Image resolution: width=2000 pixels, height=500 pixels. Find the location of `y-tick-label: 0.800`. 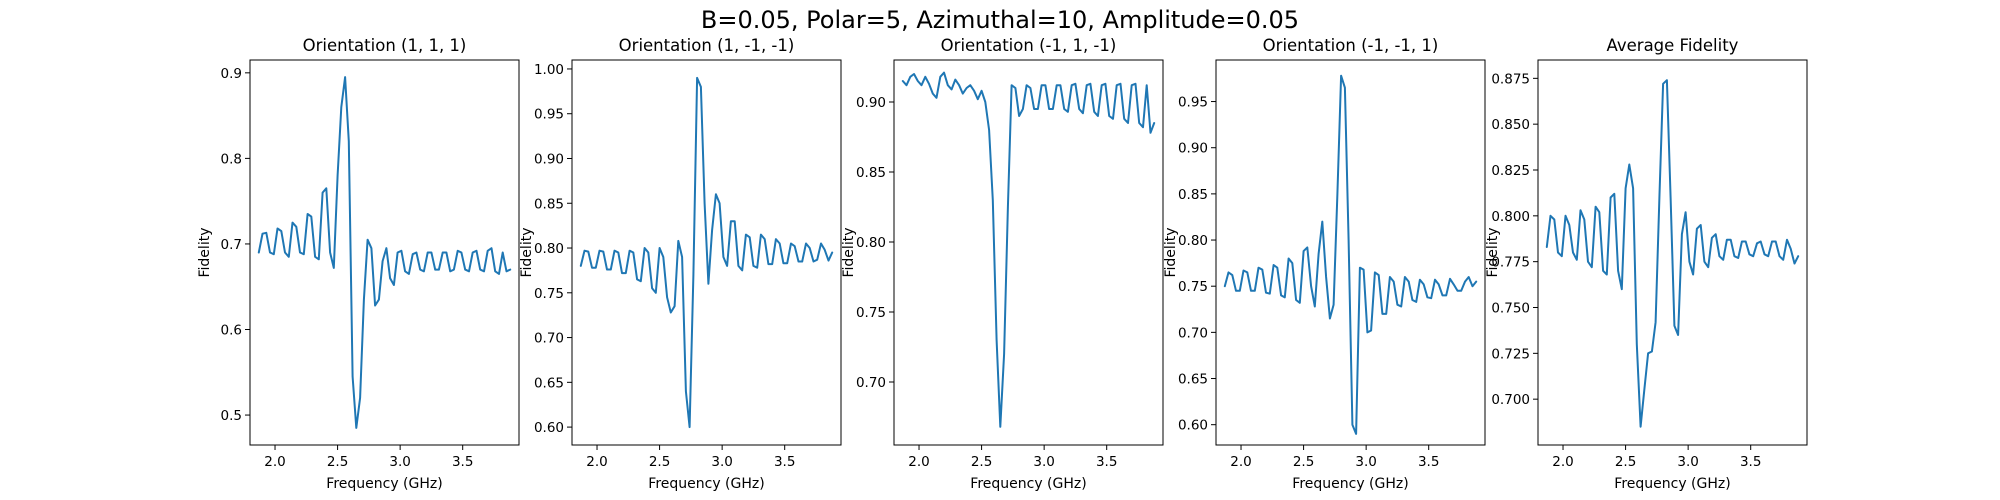

y-tick-label: 0.800 is located at coordinates (1510, 217).